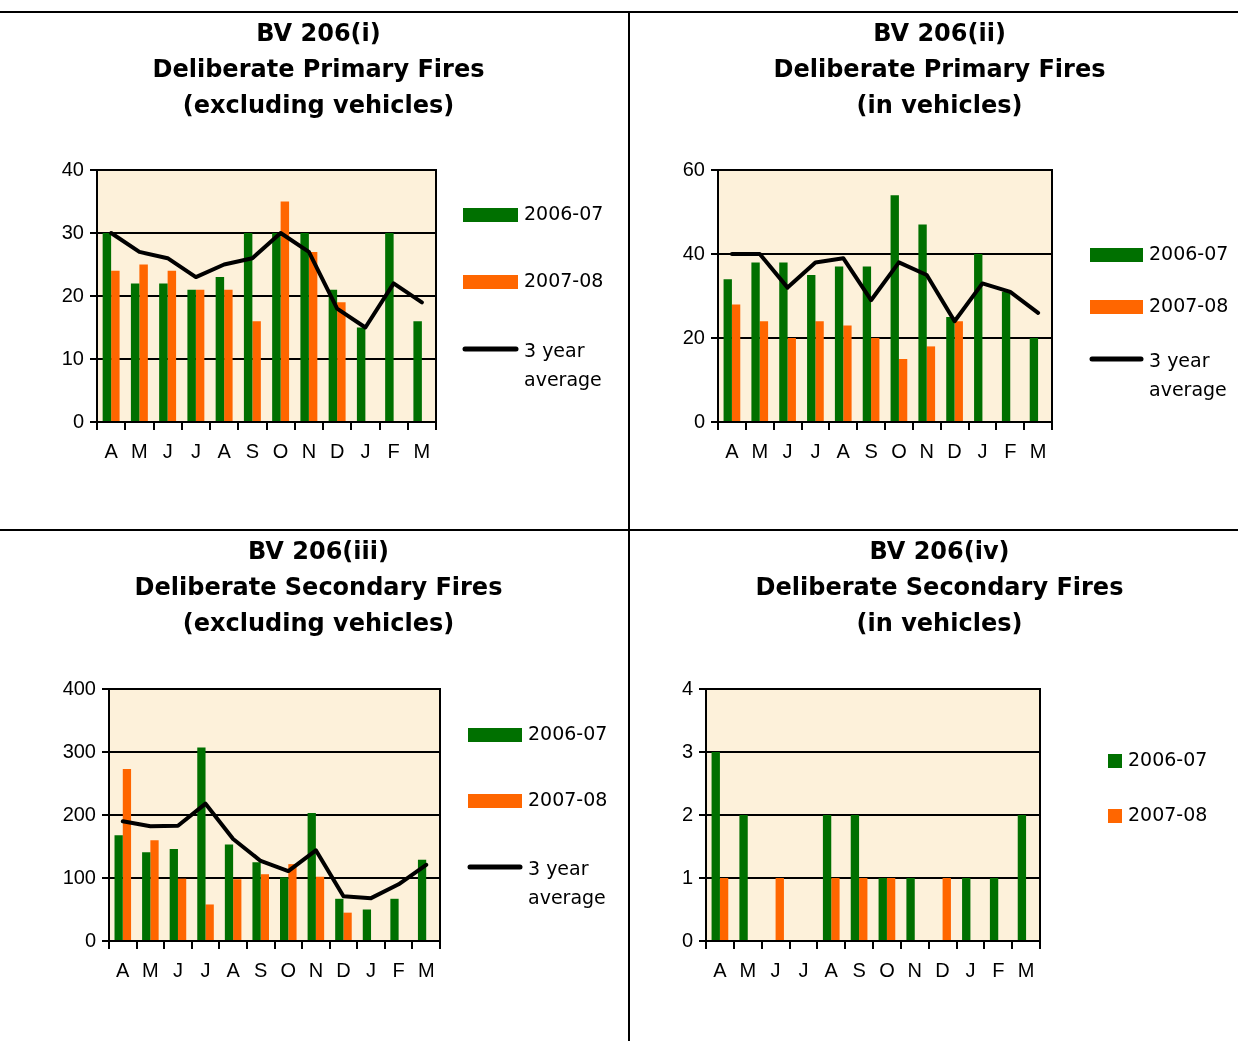  I want to click on y-tick-label: 2, so click(687, 813).